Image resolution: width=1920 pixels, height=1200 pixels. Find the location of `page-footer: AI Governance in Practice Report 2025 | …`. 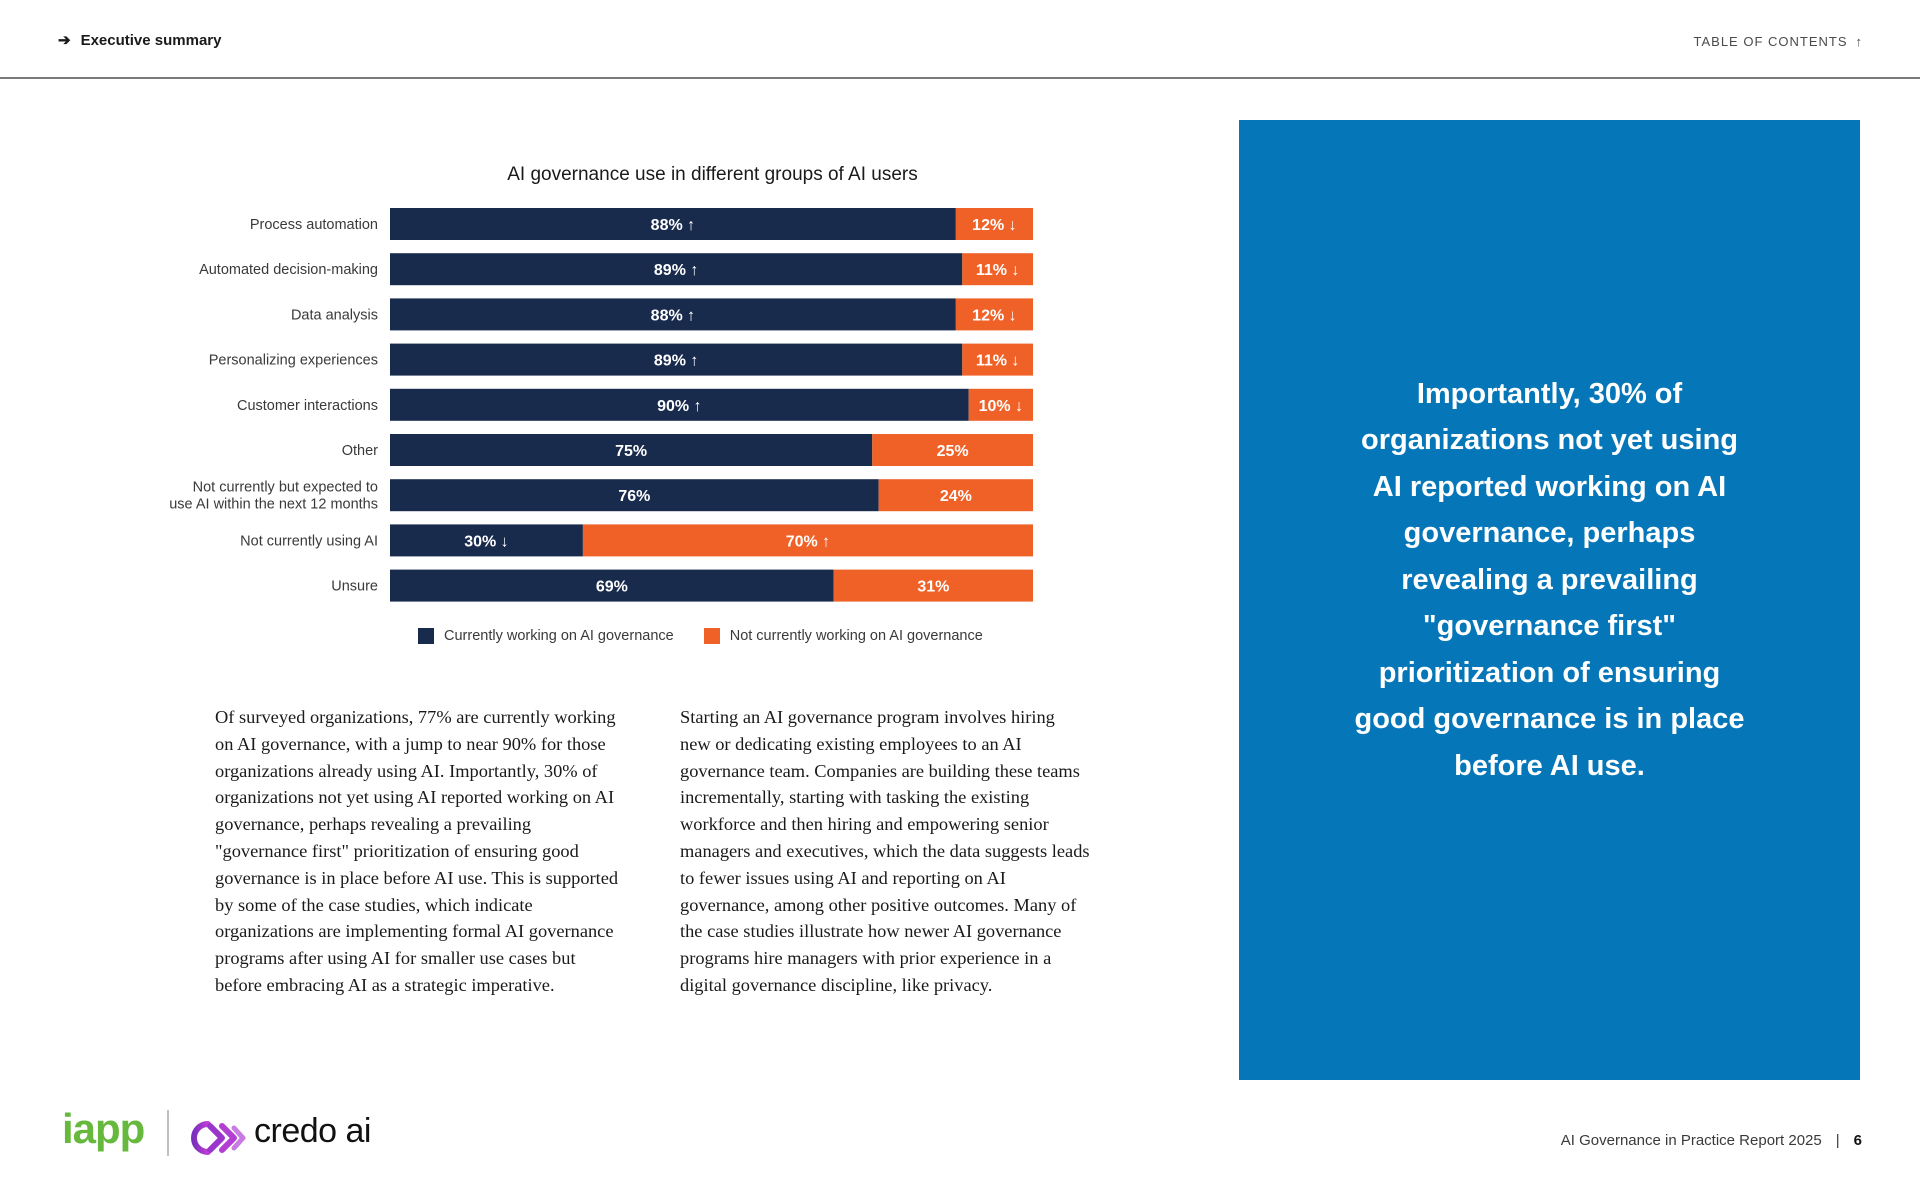

page-footer: AI Governance in Practice Report 2025 | … is located at coordinates (1711, 1140).